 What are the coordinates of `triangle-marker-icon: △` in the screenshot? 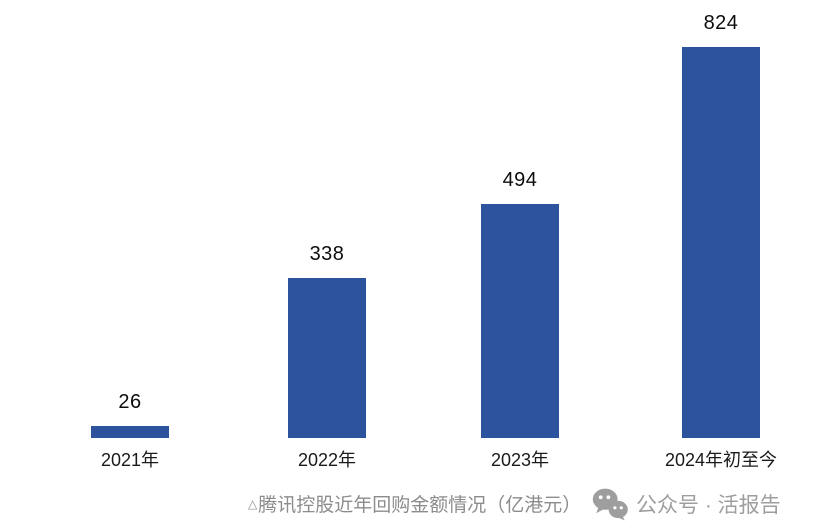 It's located at (253, 504).